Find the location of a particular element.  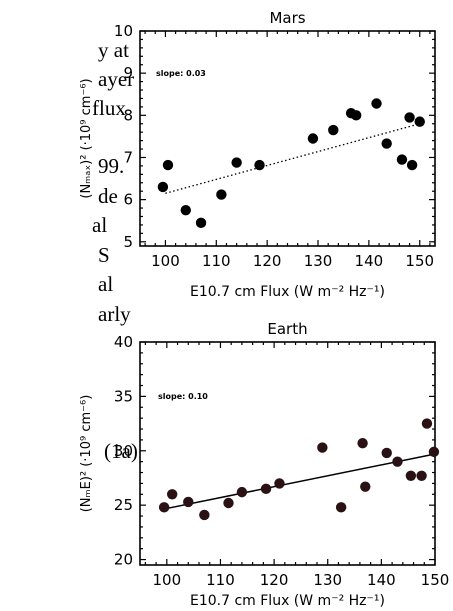

body-text-line: 99. is located at coordinates (111, 166).